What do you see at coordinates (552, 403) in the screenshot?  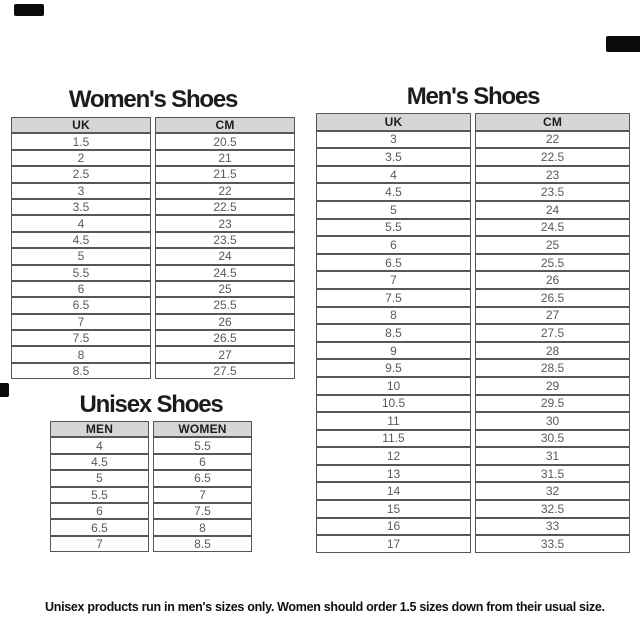 I see `table-cell: 29.5` at bounding box center [552, 403].